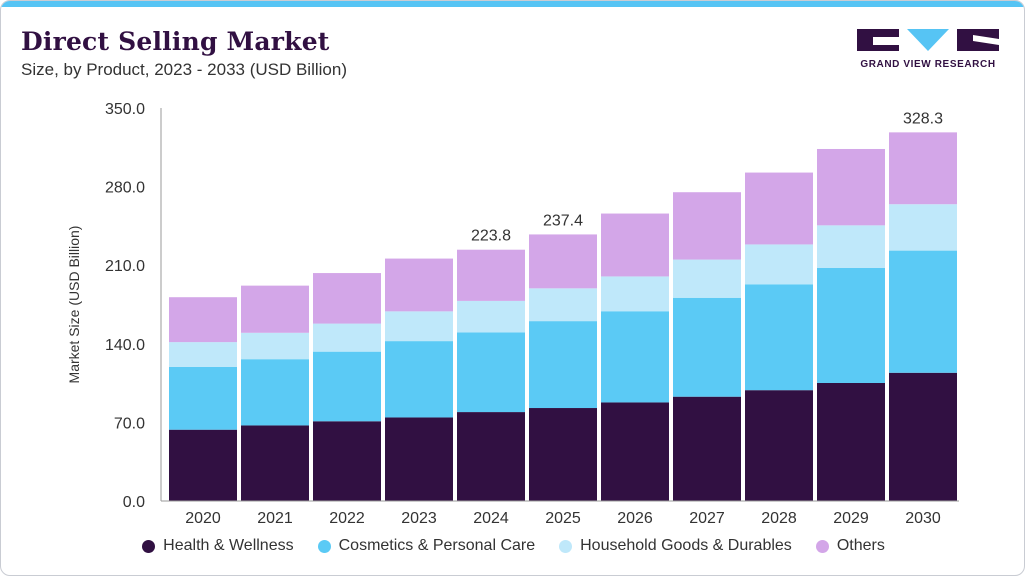 The height and width of the screenshot is (576, 1025). Describe the element at coordinates (134, 502) in the screenshot. I see `y-tick-label: 0.0` at that location.